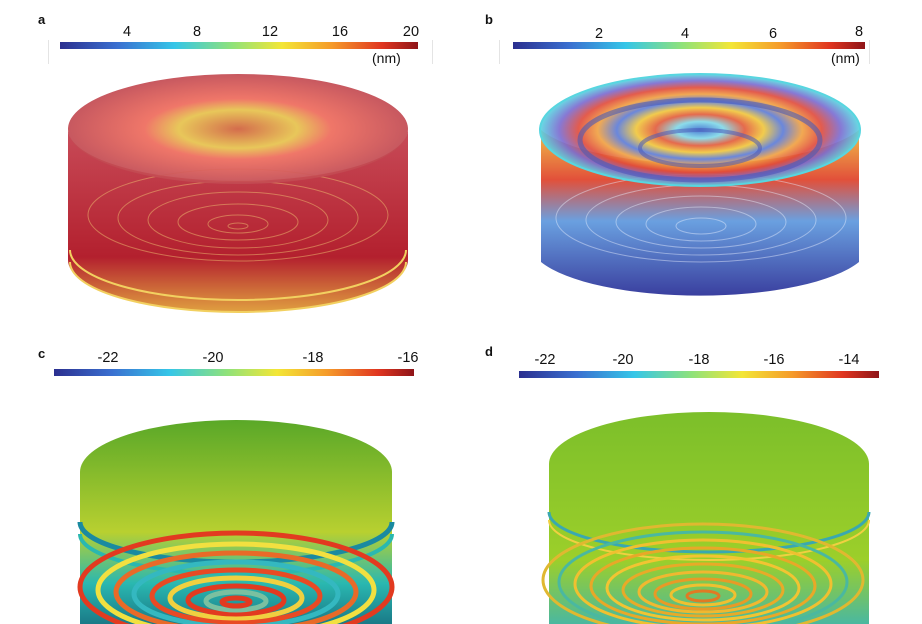 The width and height of the screenshot is (922, 624). Describe the element at coordinates (489, 351) in the screenshot. I see `panel-label: d` at that location.